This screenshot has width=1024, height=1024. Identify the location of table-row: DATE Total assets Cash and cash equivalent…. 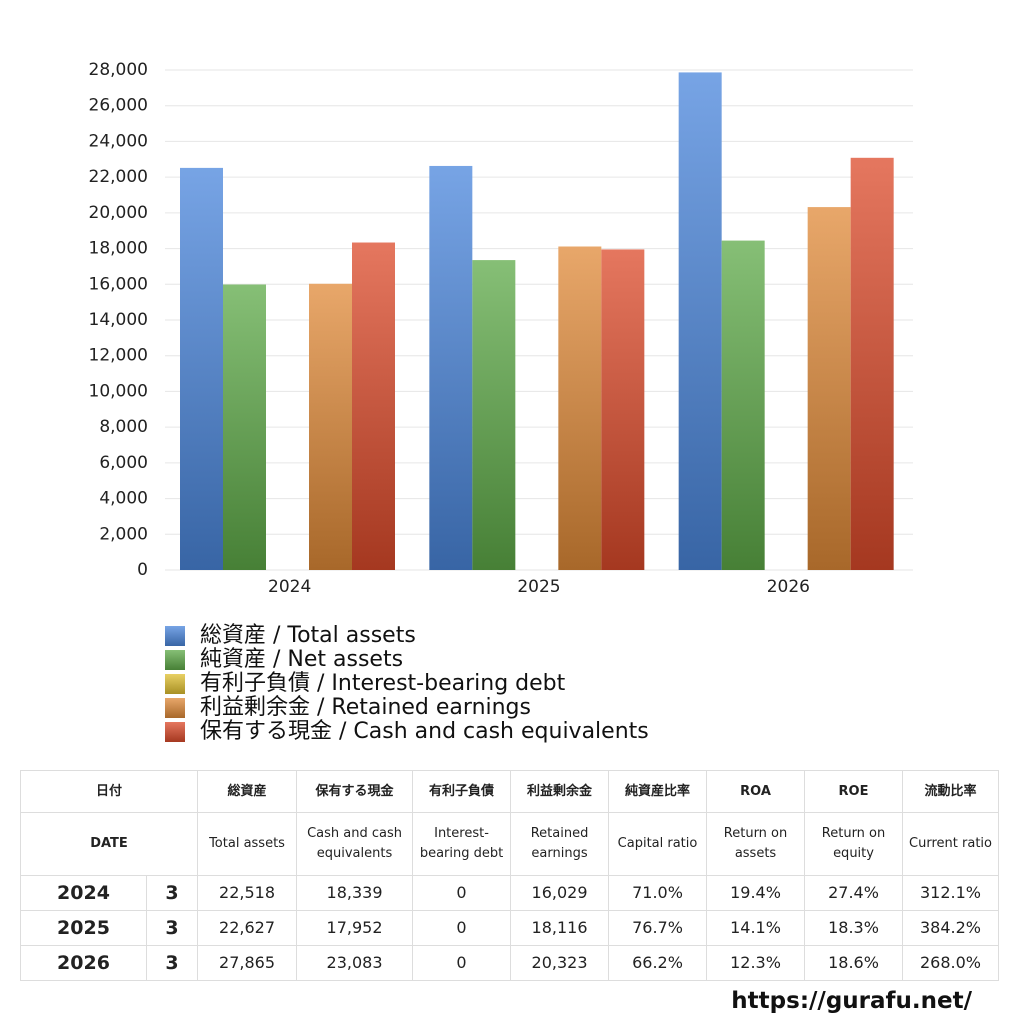
(509, 844).